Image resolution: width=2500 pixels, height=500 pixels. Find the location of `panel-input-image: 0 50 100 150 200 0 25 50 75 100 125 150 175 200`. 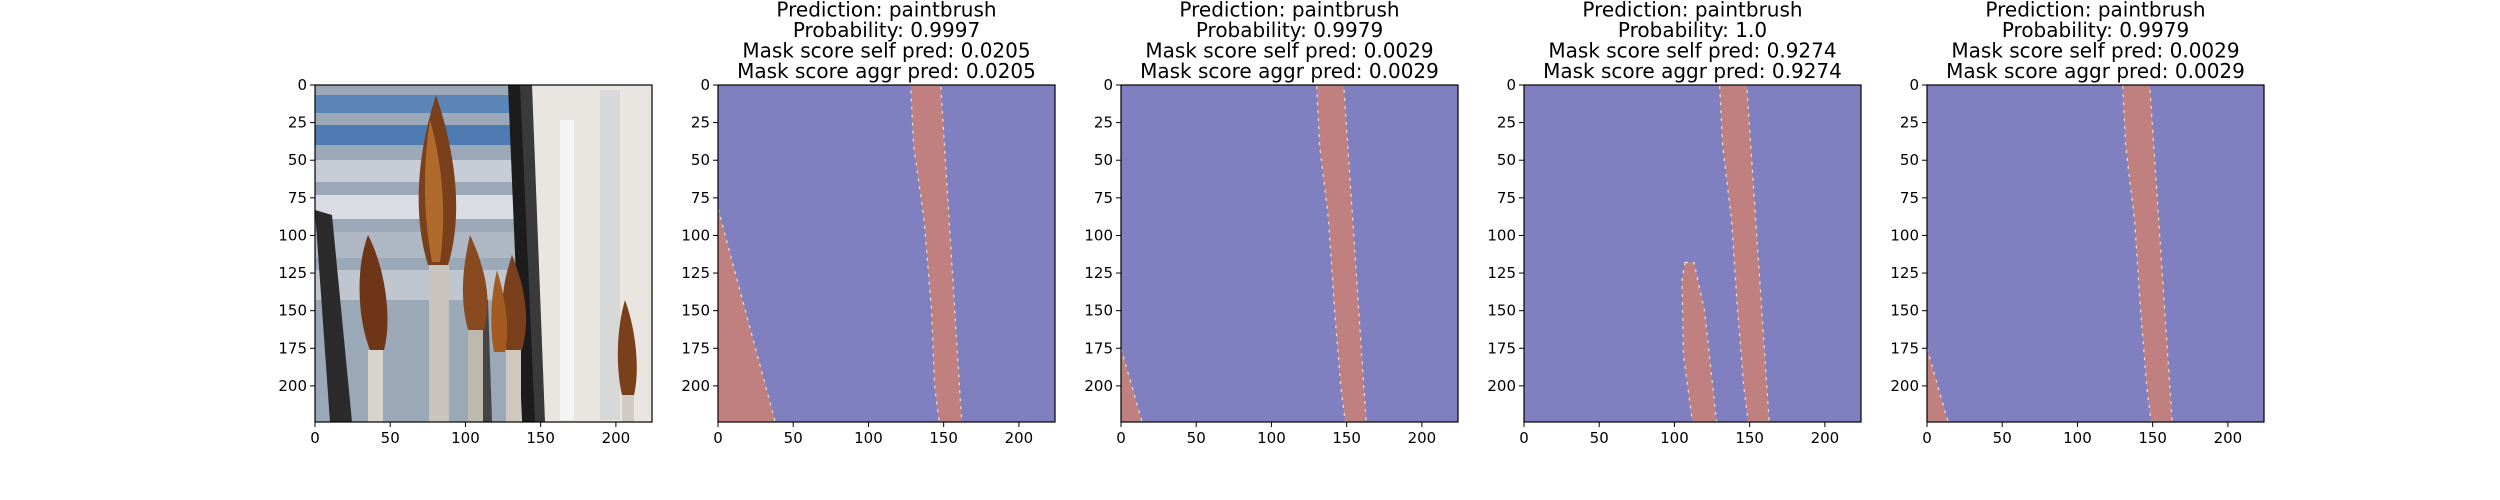

panel-input-image: 0 50 100 150 200 0 25 50 75 100 125 150 175 200 is located at coordinates (465, 261).